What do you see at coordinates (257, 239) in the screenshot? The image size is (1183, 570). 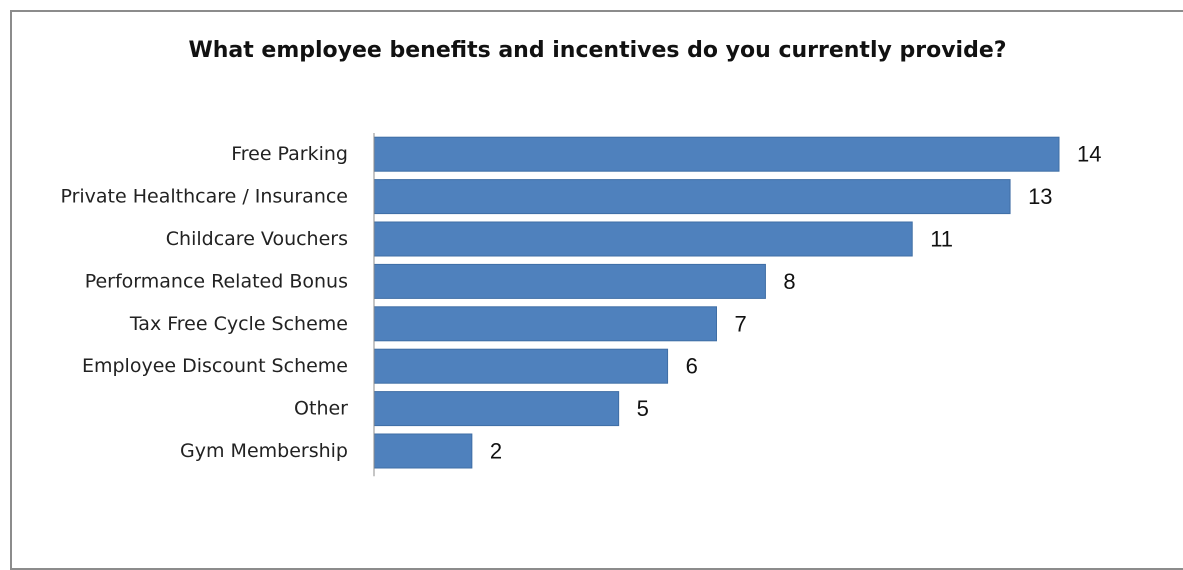 I see `category-label-2: Childcare Vouchers` at bounding box center [257, 239].